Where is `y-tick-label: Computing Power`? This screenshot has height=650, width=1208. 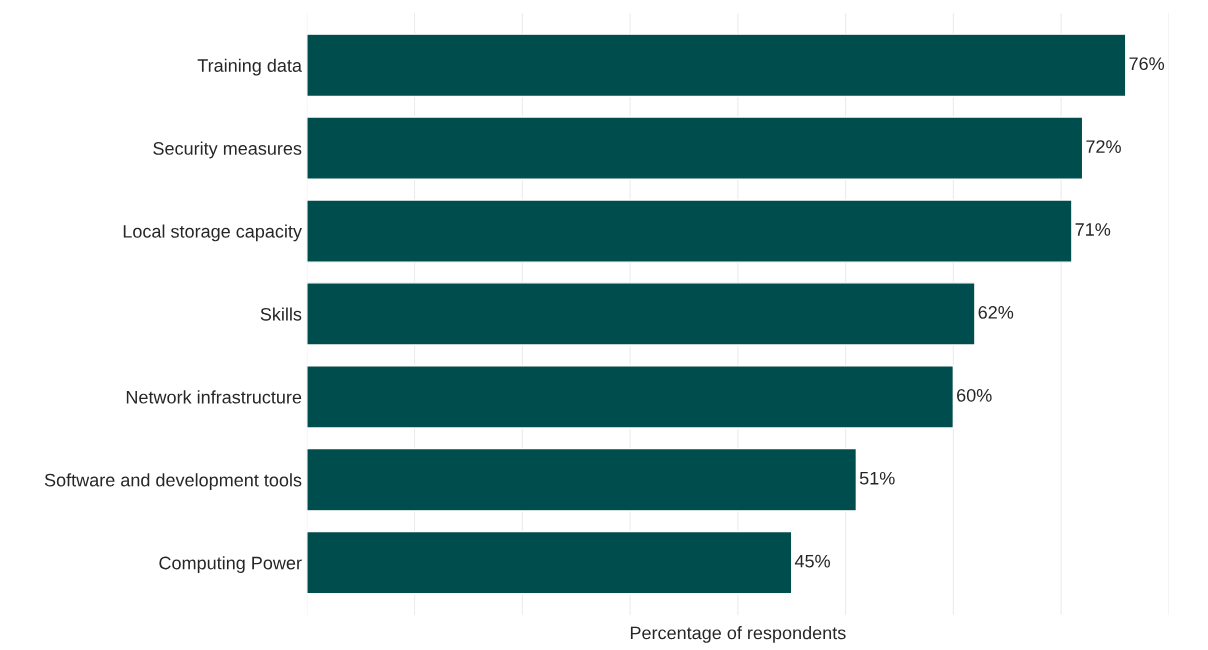
y-tick-label: Computing Power is located at coordinates (230, 564).